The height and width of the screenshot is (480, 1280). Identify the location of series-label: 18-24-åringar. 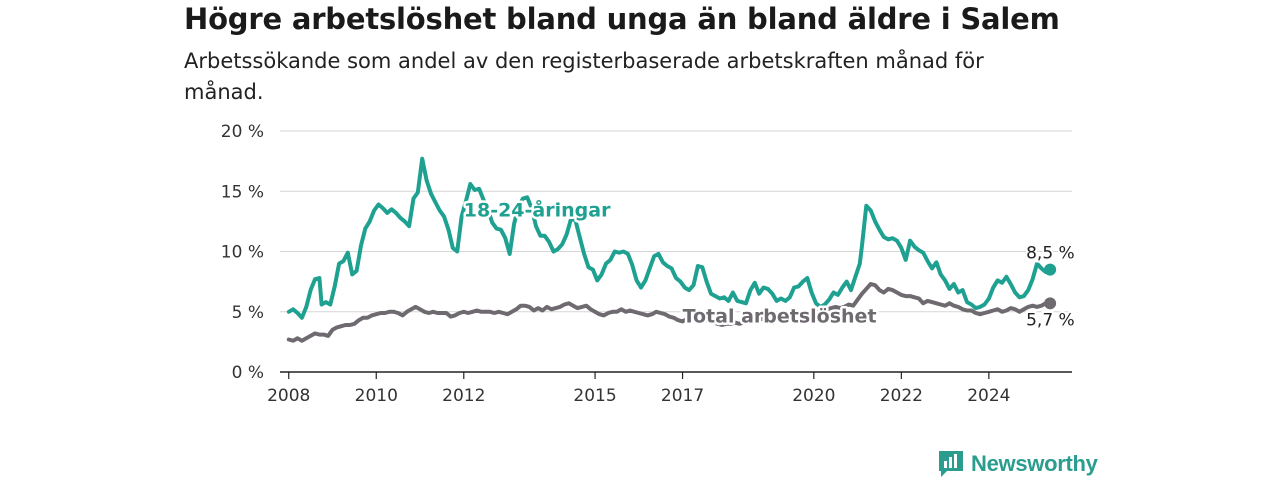
(537, 210).